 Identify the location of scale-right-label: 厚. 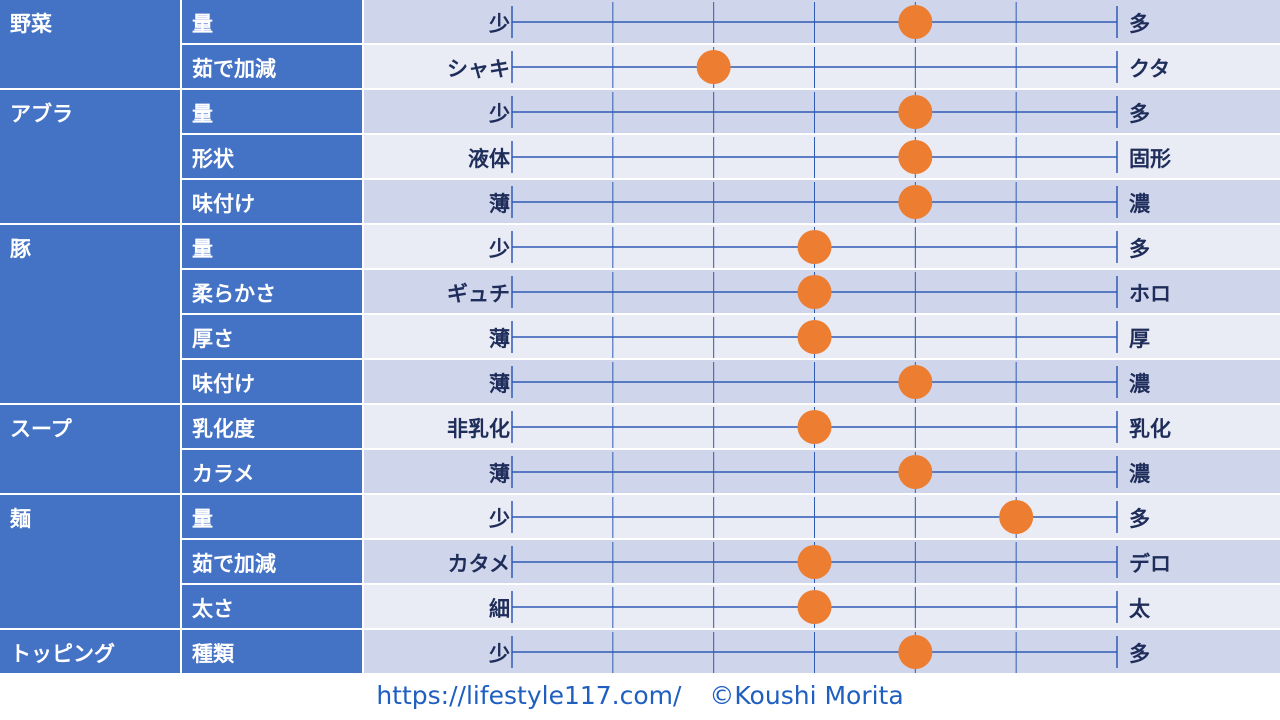
(1139, 339).